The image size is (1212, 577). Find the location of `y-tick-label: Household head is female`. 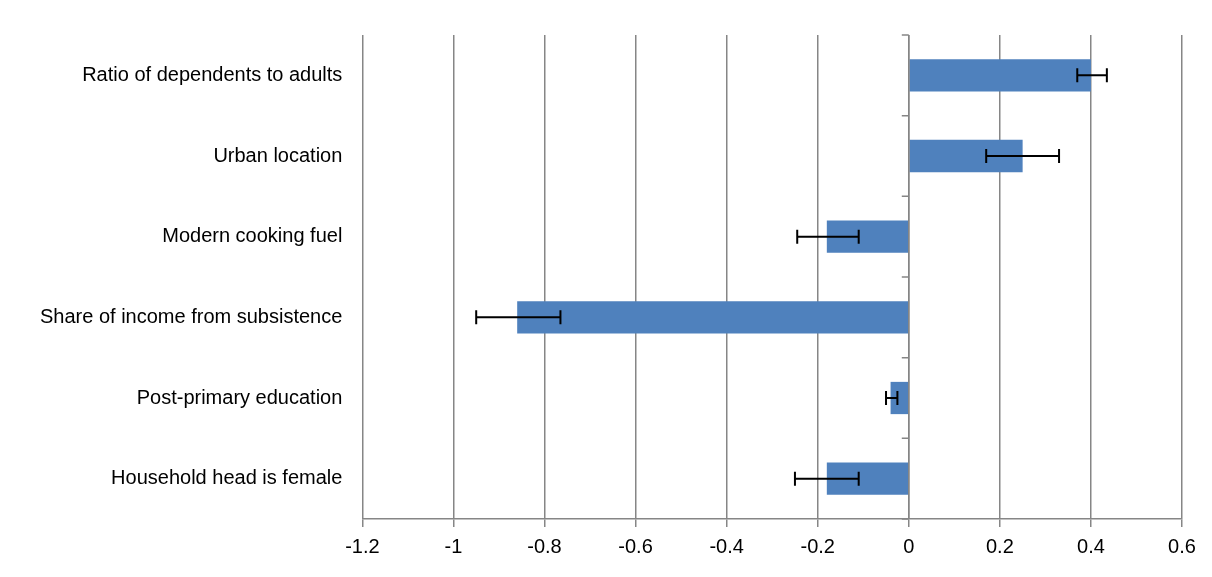

y-tick-label: Household head is female is located at coordinates (227, 477).